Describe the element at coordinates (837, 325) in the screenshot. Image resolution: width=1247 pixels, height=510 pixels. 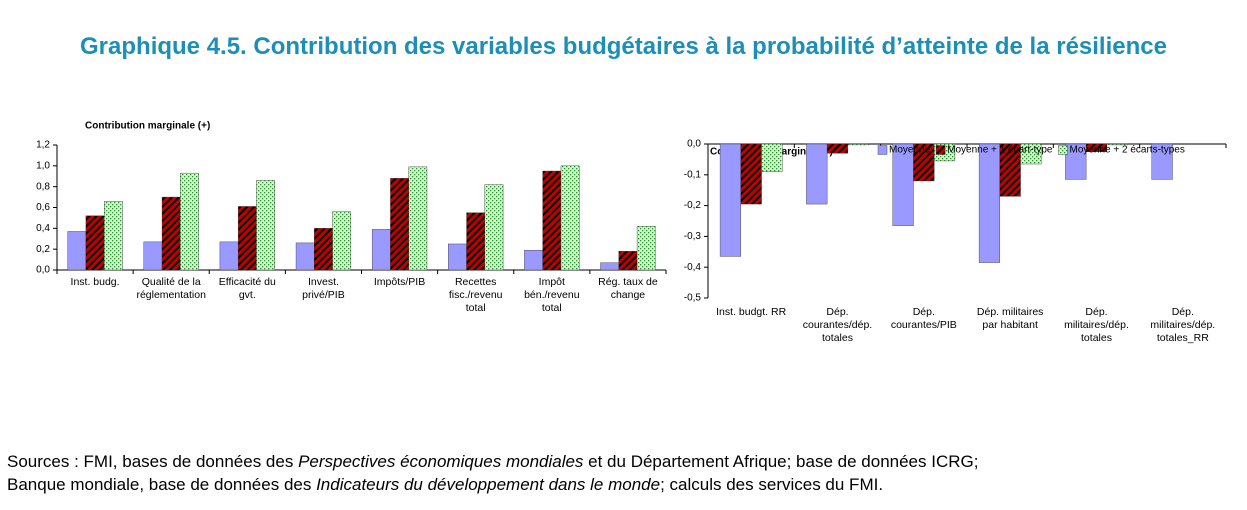
I see `x-tick-label: Dép. courantes/dép. totales` at that location.